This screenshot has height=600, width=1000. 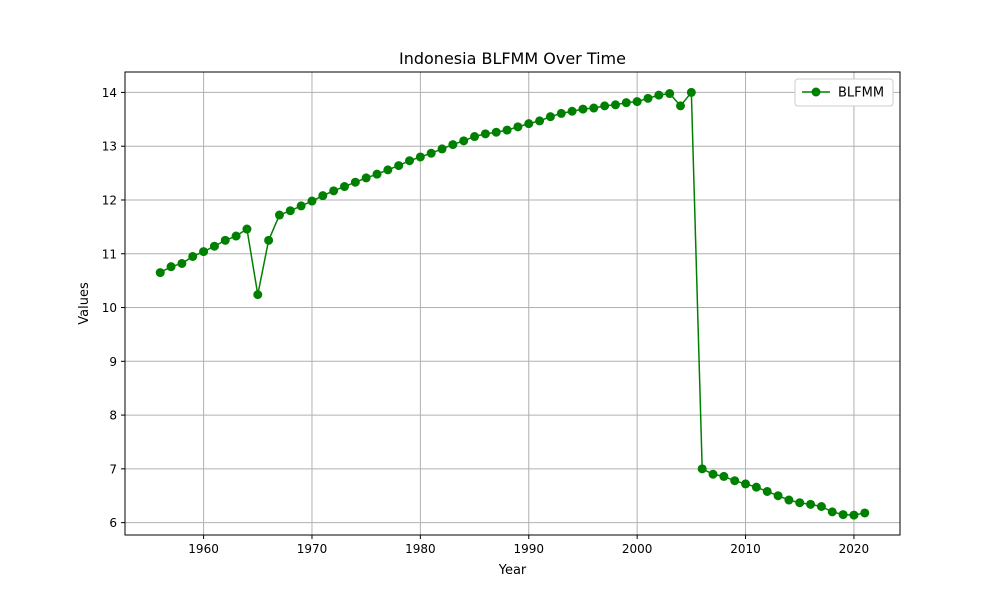 I want to click on y-tick-label: 7, so click(x=113, y=469).